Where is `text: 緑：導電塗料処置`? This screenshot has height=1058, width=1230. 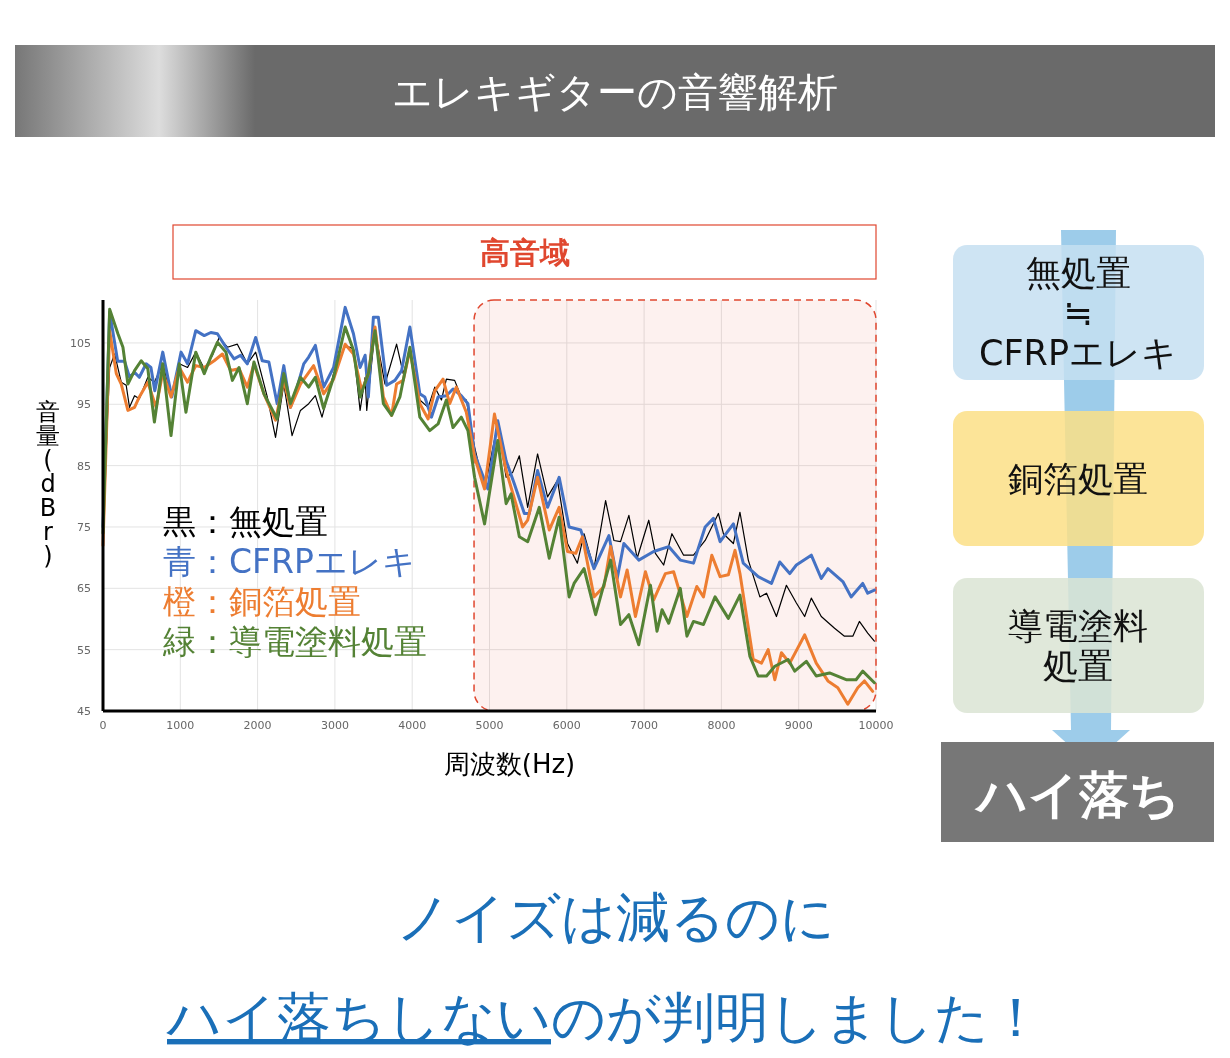 text: 緑：導電塗料処置 is located at coordinates (294, 641).